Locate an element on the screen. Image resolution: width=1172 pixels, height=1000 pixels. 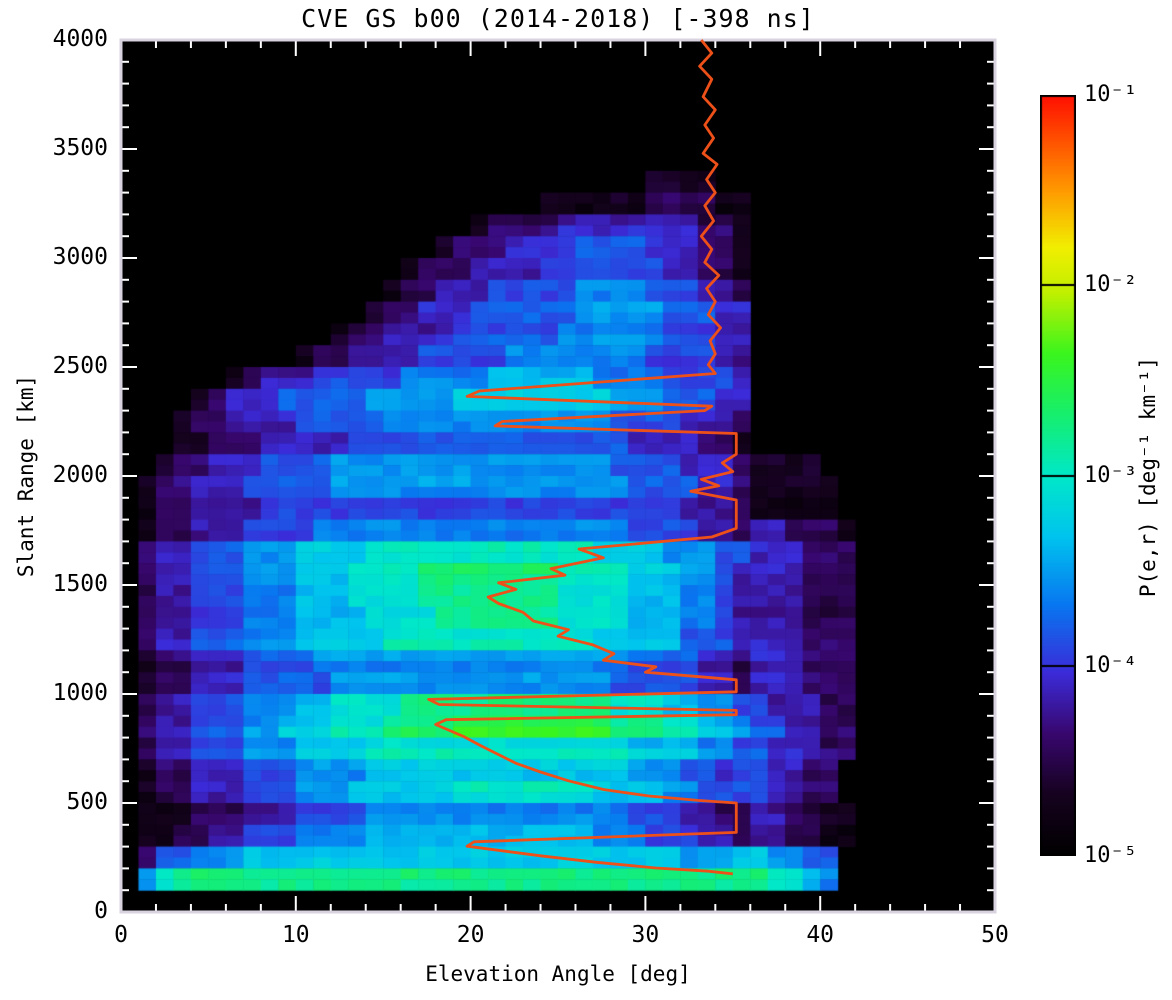
colorbar-tick-label: 10⁻³ is located at coordinates (1110, 475).